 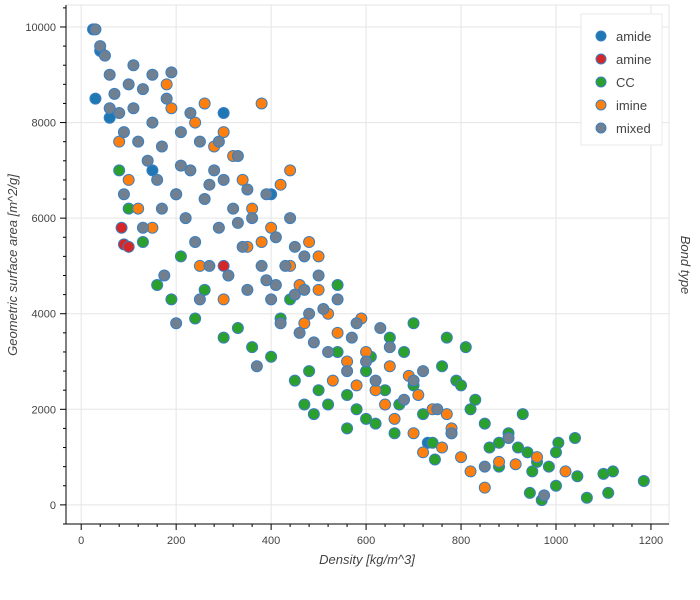 What do you see at coordinates (601, 82) in the screenshot?
I see `legend-marker-CC` at bounding box center [601, 82].